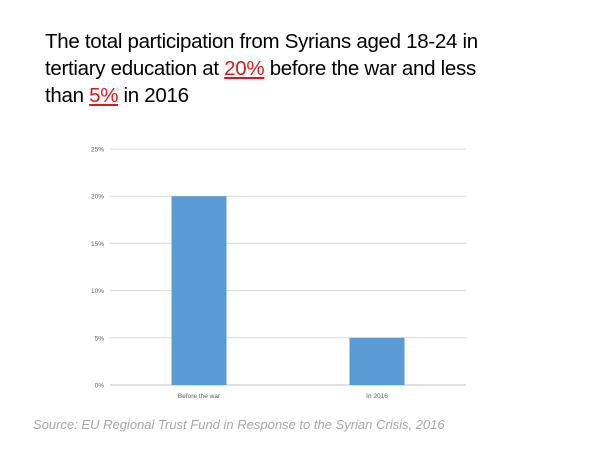  Describe the element at coordinates (97, 244) in the screenshot. I see `y-tick-label: 15%` at that location.